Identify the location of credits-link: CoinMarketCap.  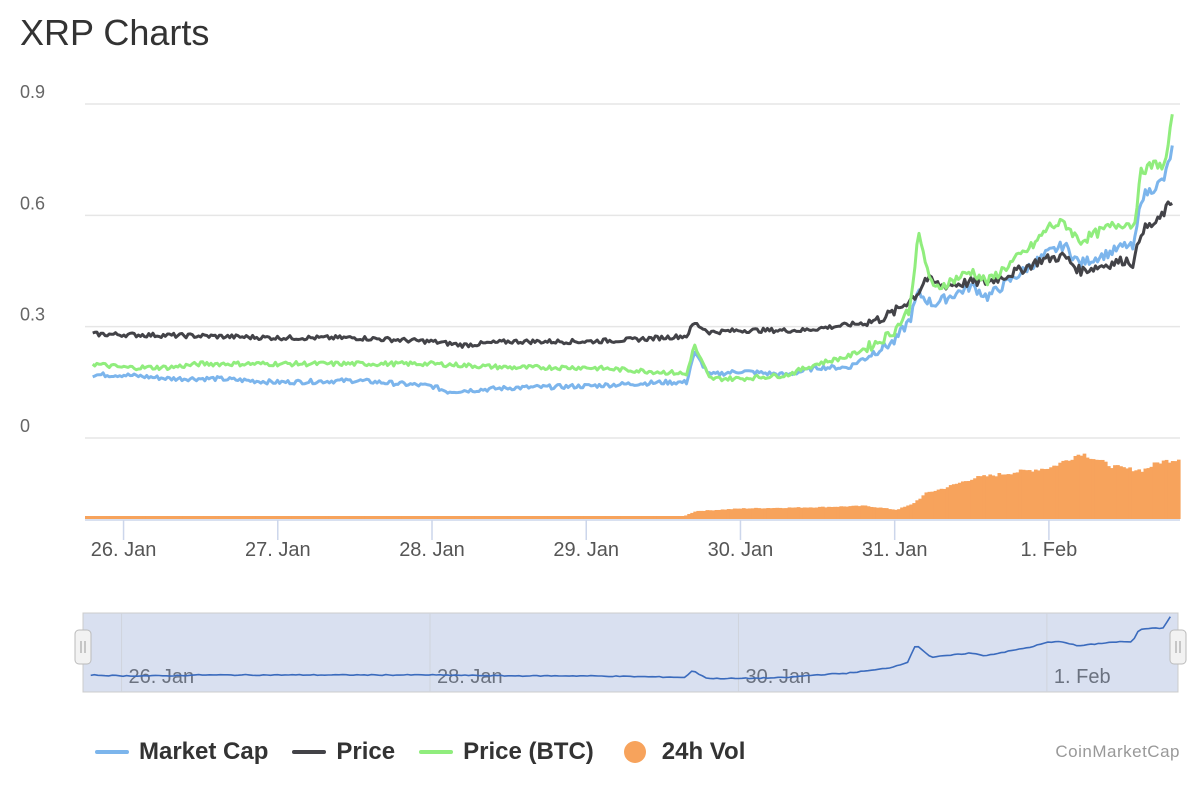
(1117, 751).